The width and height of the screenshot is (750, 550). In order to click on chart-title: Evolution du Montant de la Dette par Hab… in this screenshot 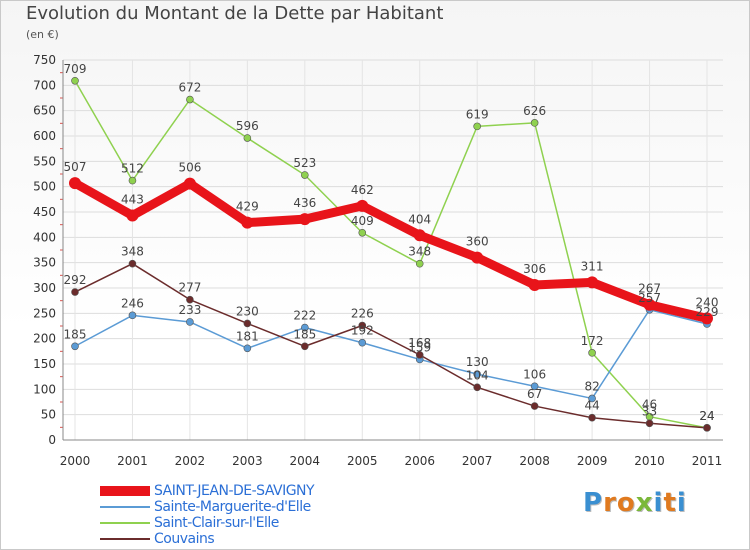, I will do `click(235, 13)`.